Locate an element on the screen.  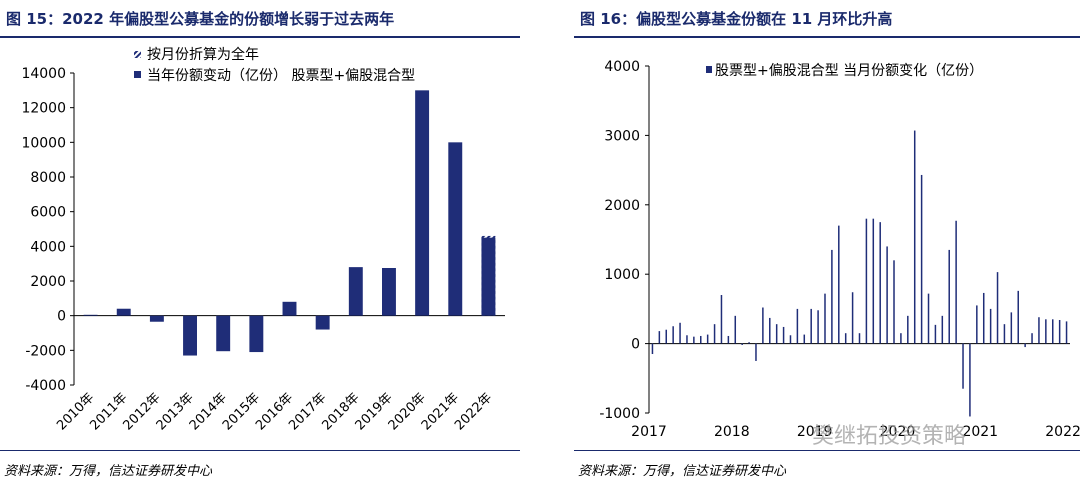
left-chart-title: 图 15：2022 年偏股型公募基金的份额增长弱于过去两年 is located at coordinates (200, 19).